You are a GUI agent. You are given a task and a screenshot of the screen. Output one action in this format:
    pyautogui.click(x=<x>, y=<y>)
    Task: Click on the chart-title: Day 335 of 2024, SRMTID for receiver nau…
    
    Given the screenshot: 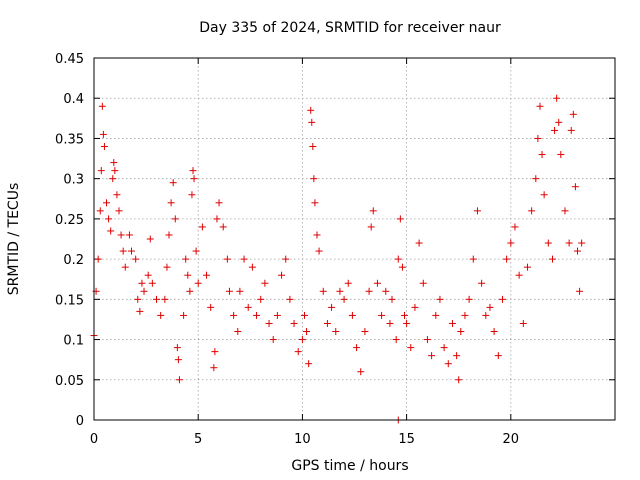 What is the action you would take?
    pyautogui.click(x=350, y=28)
    